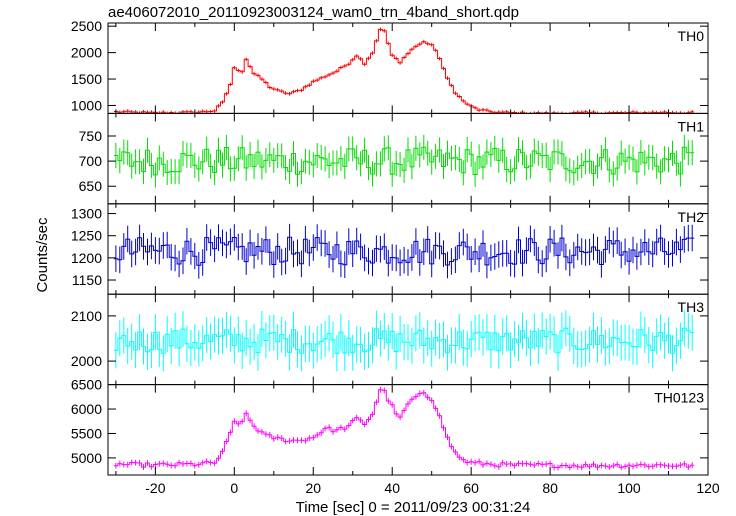 The image size is (736, 516). I want to click on y-tick-label: 1300, so click(86, 214).